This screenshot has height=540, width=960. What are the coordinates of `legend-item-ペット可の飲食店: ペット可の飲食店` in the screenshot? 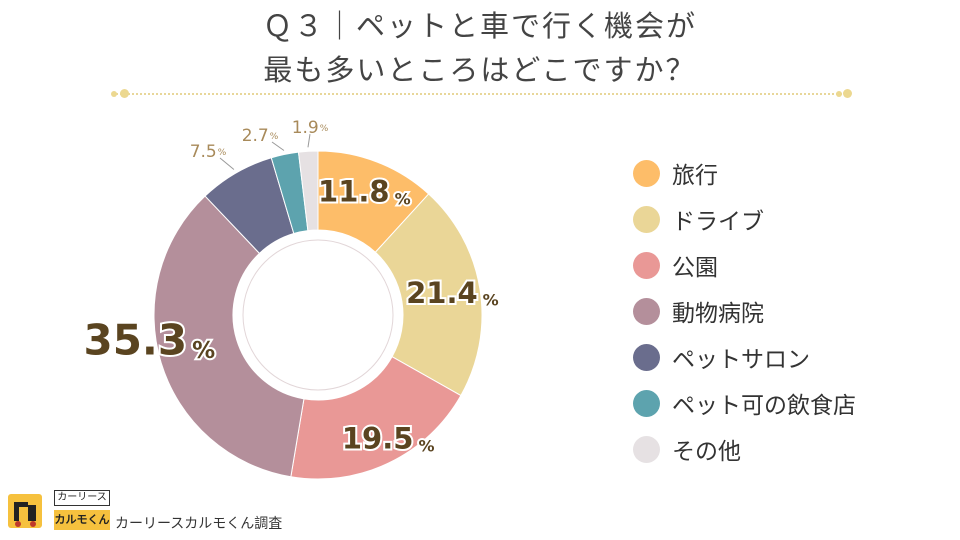 It's located at (783, 403).